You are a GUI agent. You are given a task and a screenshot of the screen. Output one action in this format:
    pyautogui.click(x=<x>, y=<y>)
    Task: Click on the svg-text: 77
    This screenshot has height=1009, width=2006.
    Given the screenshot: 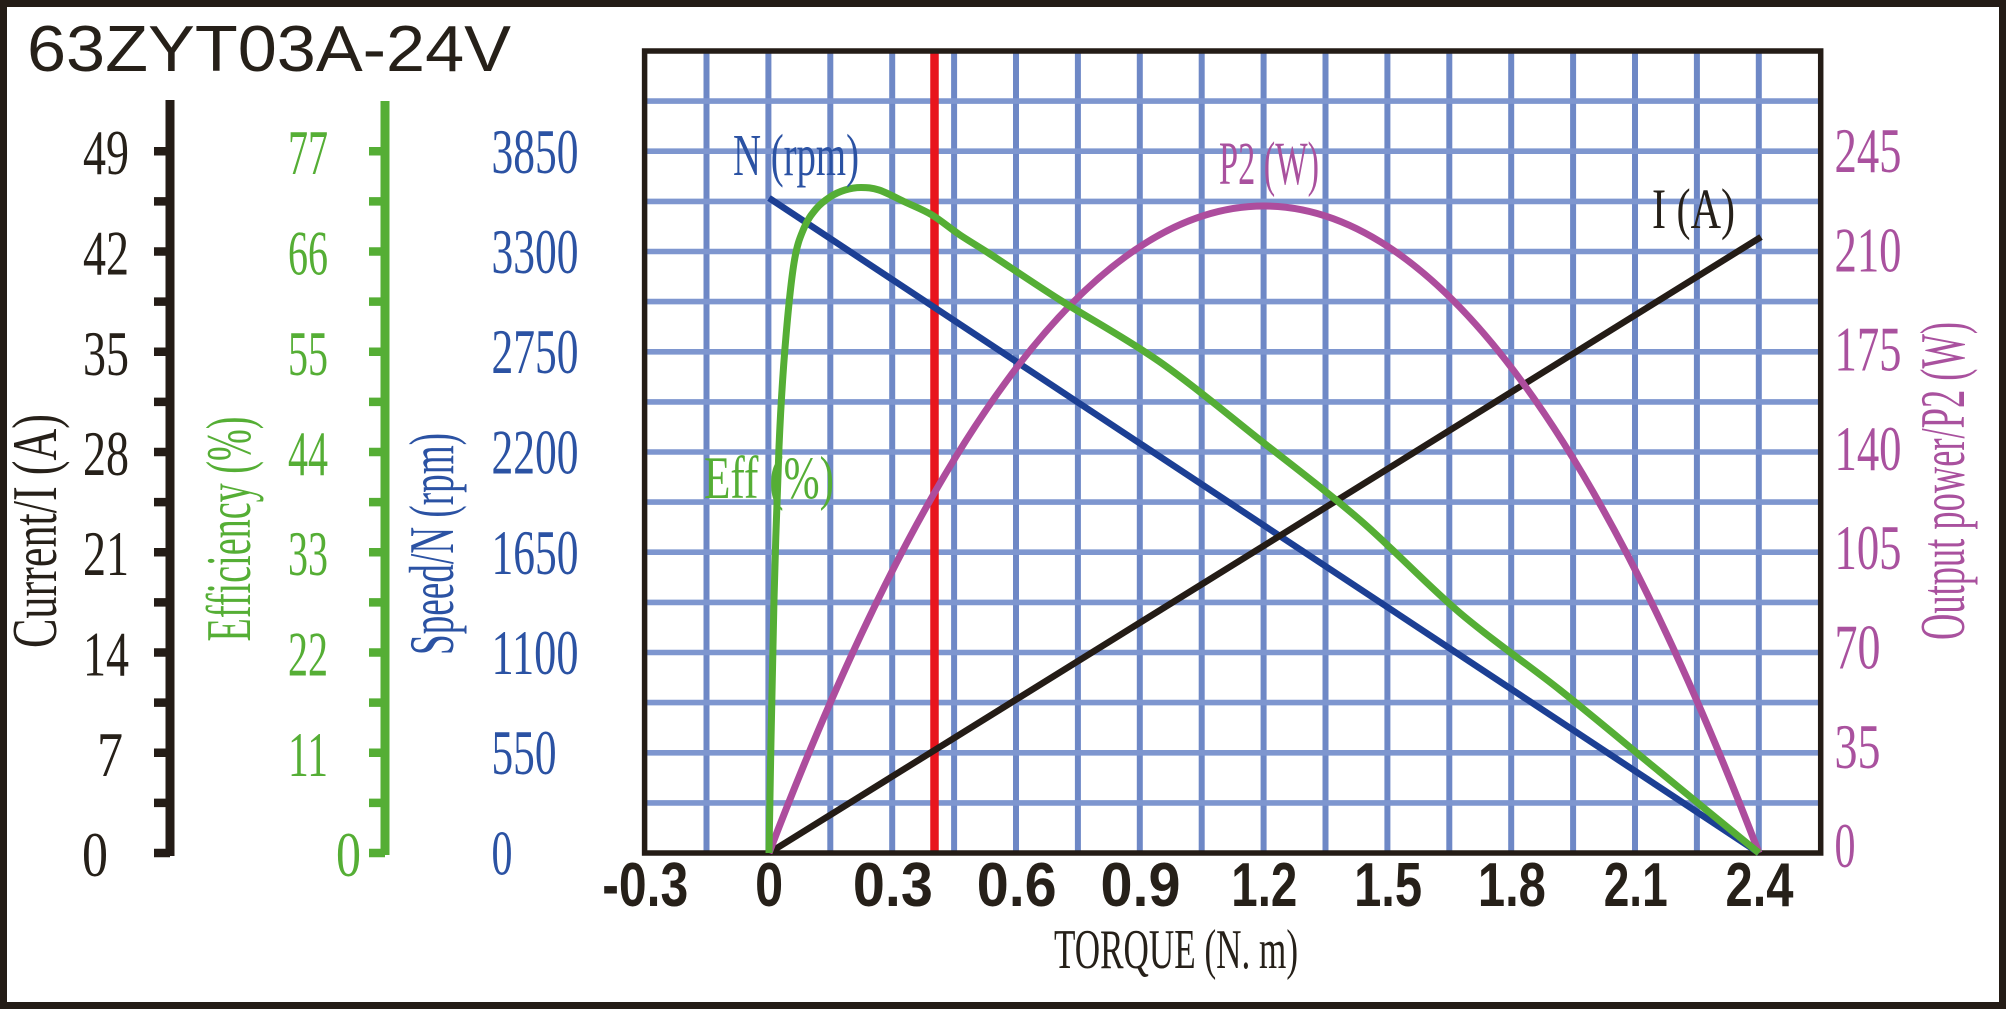 What is the action you would take?
    pyautogui.click(x=308, y=153)
    